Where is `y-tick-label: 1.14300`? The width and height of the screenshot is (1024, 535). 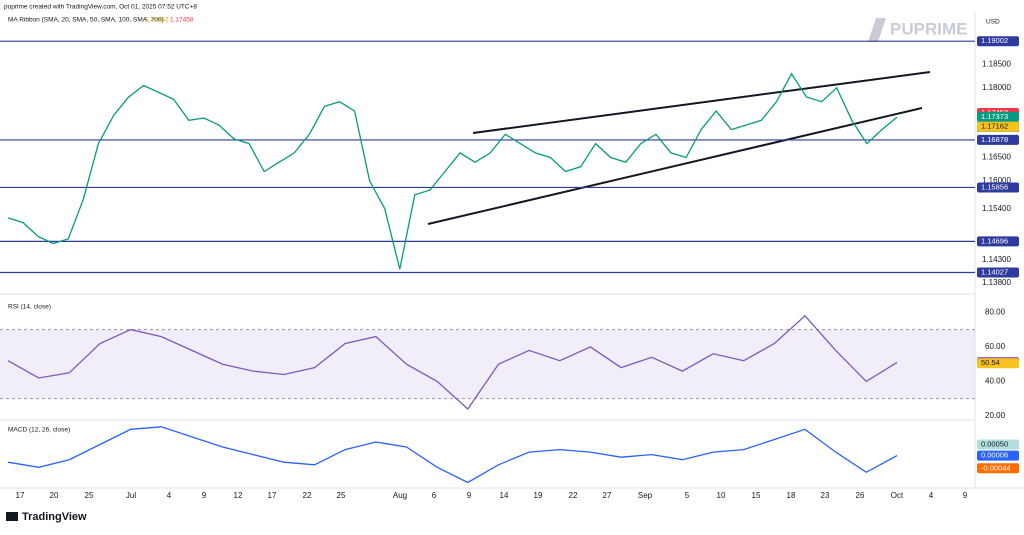
y-tick-label: 1.14300 is located at coordinates (996, 259).